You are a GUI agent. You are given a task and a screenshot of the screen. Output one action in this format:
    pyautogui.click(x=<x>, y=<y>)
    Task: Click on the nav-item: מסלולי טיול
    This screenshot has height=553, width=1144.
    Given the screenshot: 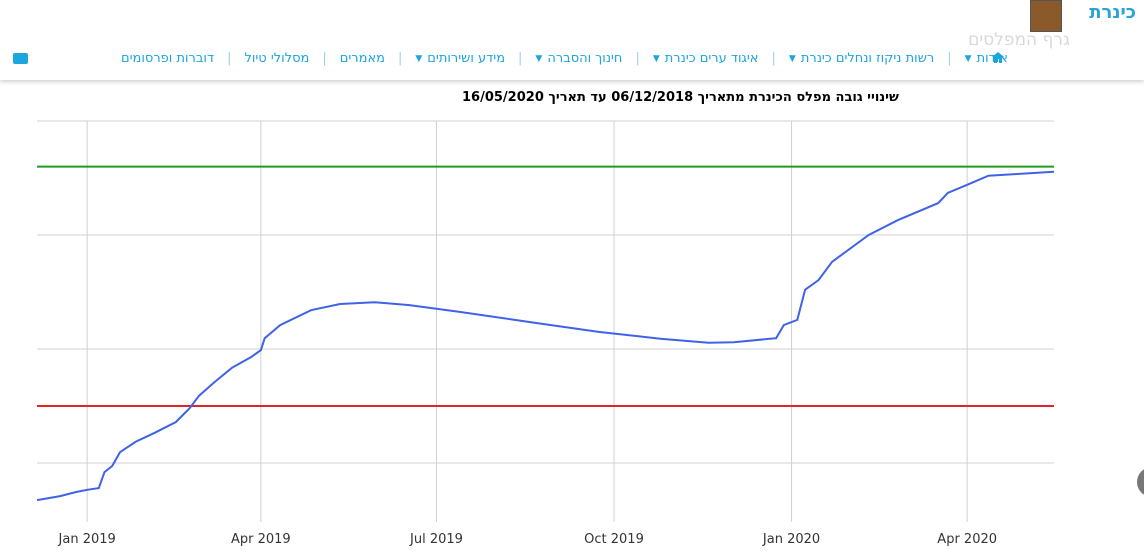 What is the action you would take?
    pyautogui.click(x=277, y=58)
    